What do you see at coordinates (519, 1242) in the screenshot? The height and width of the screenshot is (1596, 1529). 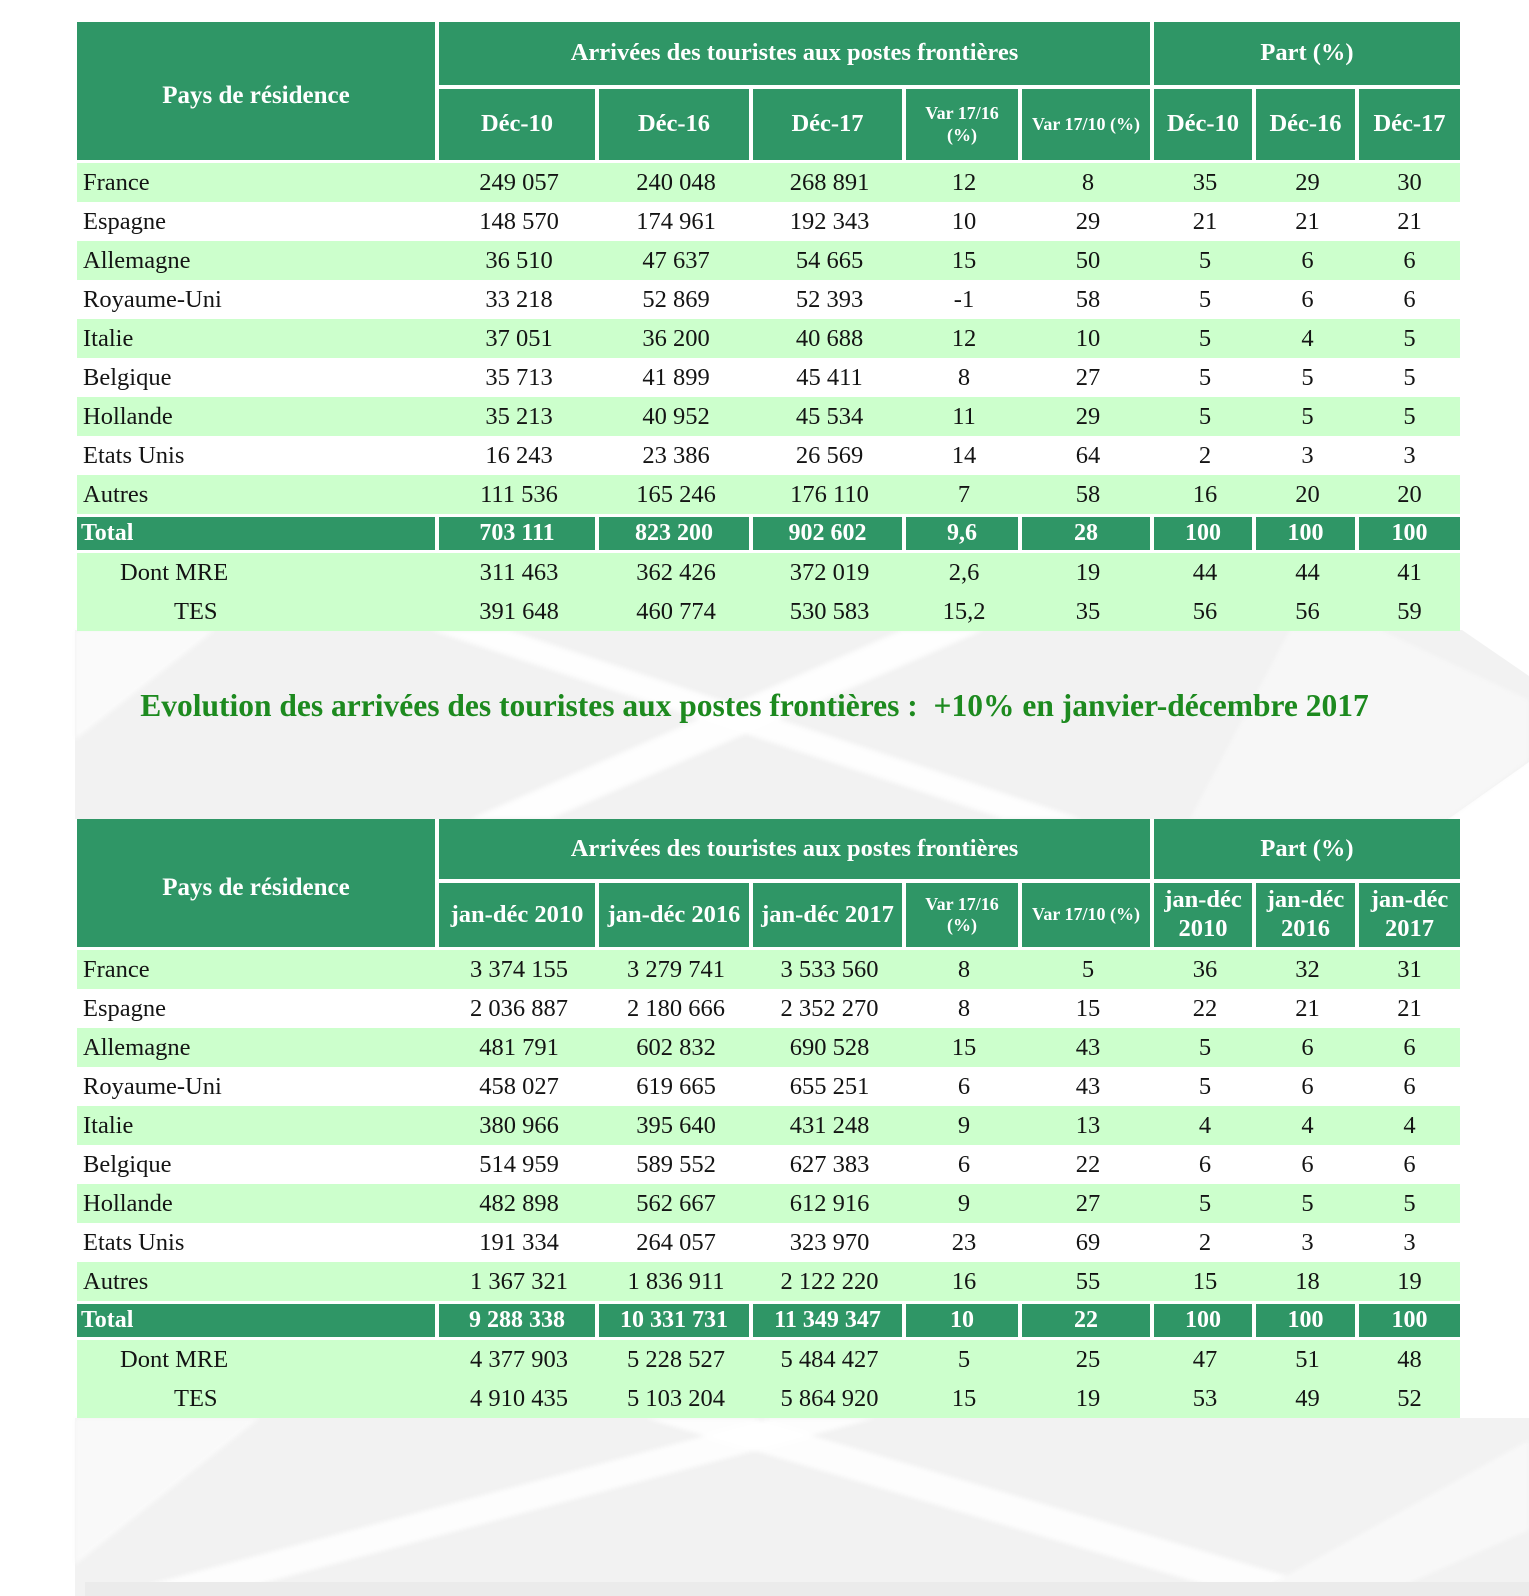 I see `row-value: 191 334` at bounding box center [519, 1242].